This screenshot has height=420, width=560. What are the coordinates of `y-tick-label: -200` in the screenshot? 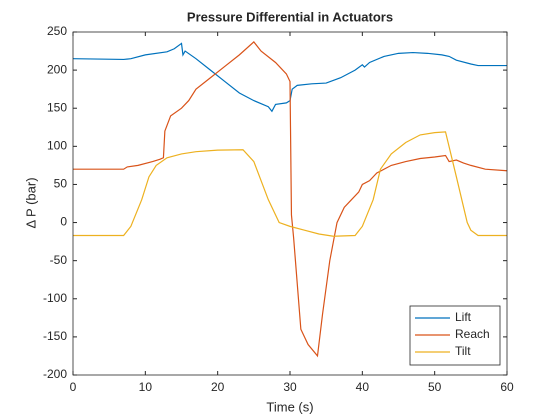 It's located at (55, 374).